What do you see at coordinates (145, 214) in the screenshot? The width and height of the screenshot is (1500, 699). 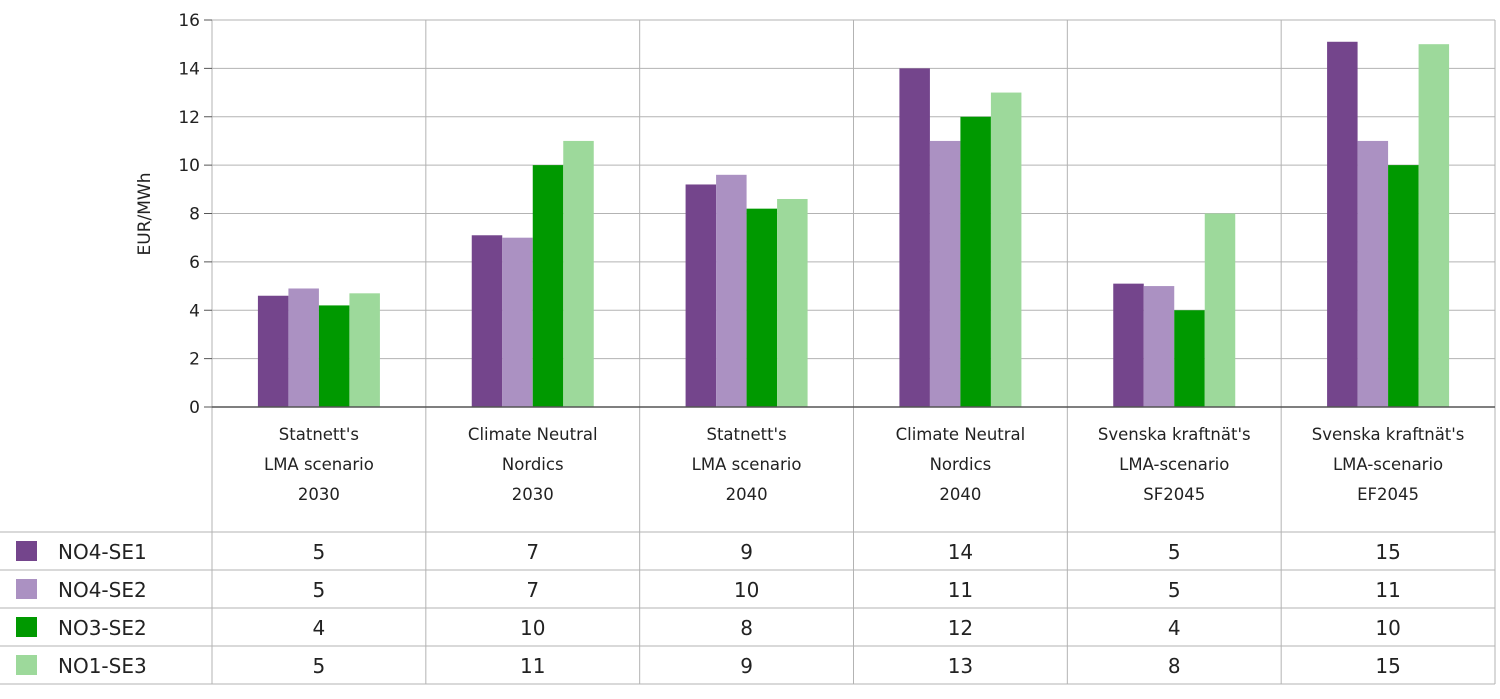 I see `y-axis-label: EUR/MWh` at bounding box center [145, 214].